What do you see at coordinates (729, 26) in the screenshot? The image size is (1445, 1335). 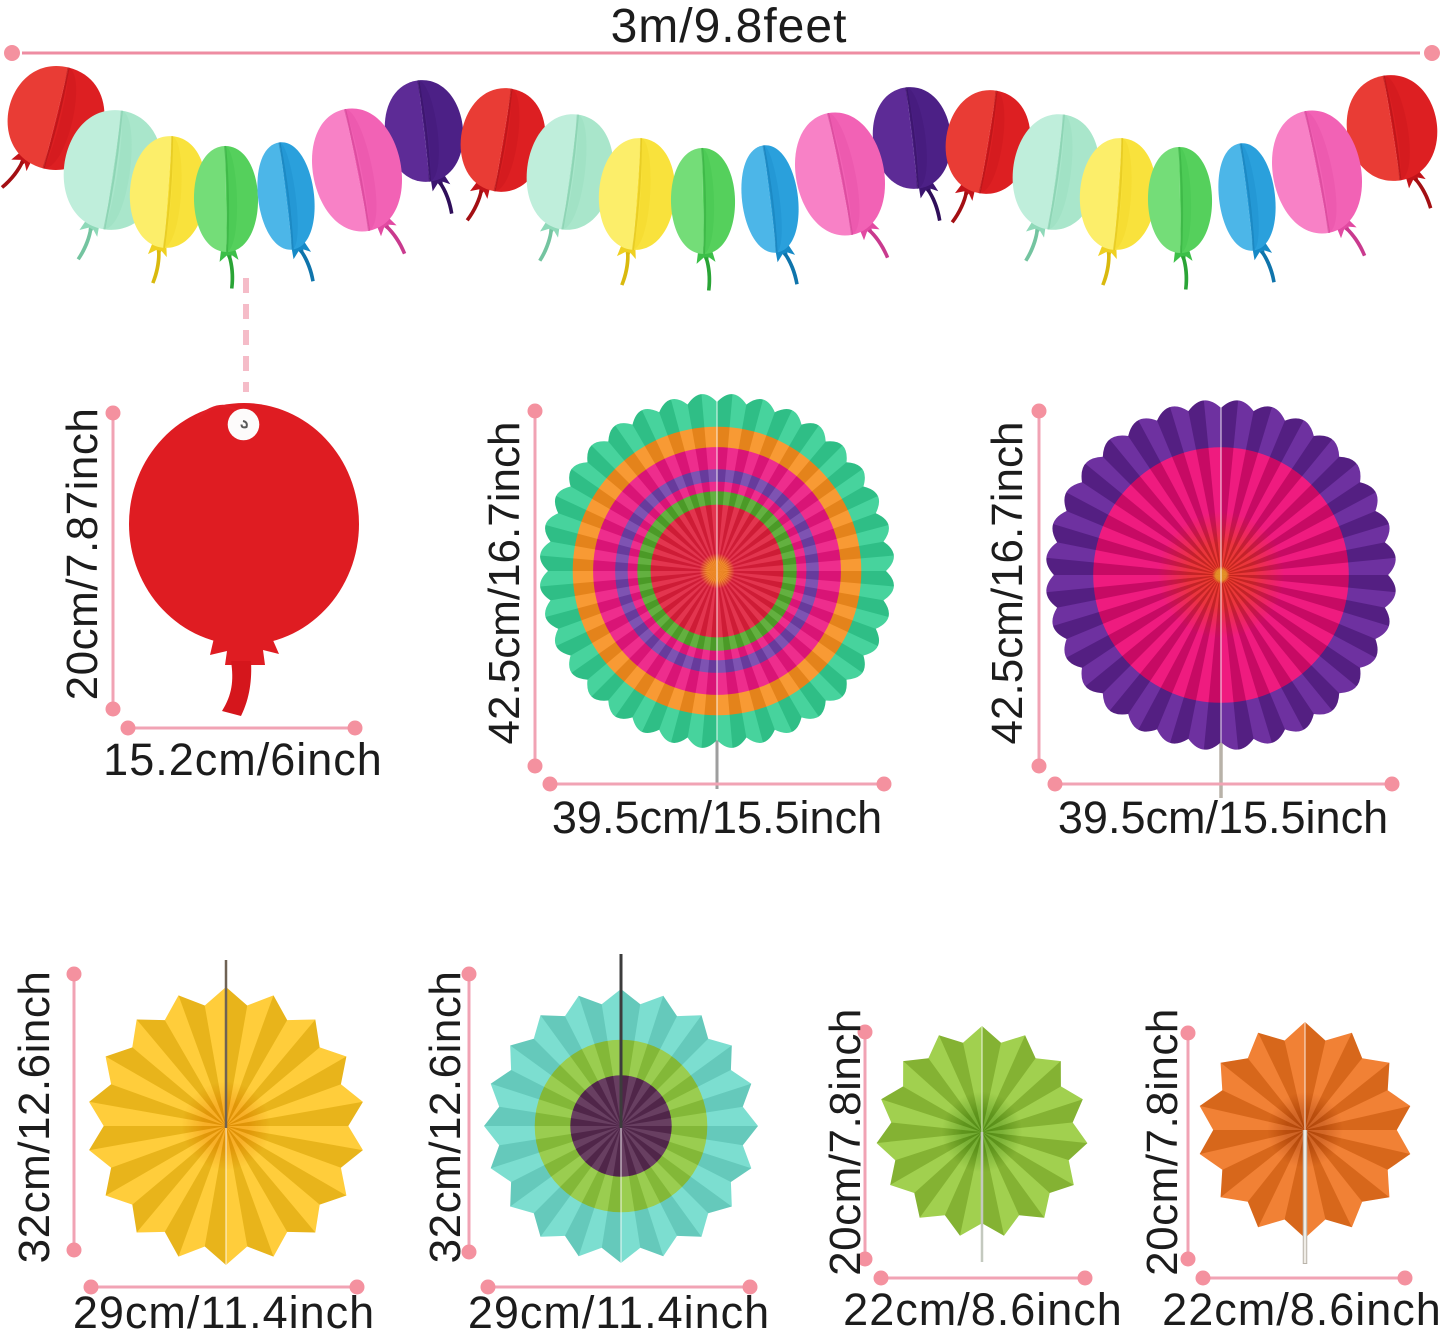 I see `svg-text: 3m/9.8feet` at bounding box center [729, 26].